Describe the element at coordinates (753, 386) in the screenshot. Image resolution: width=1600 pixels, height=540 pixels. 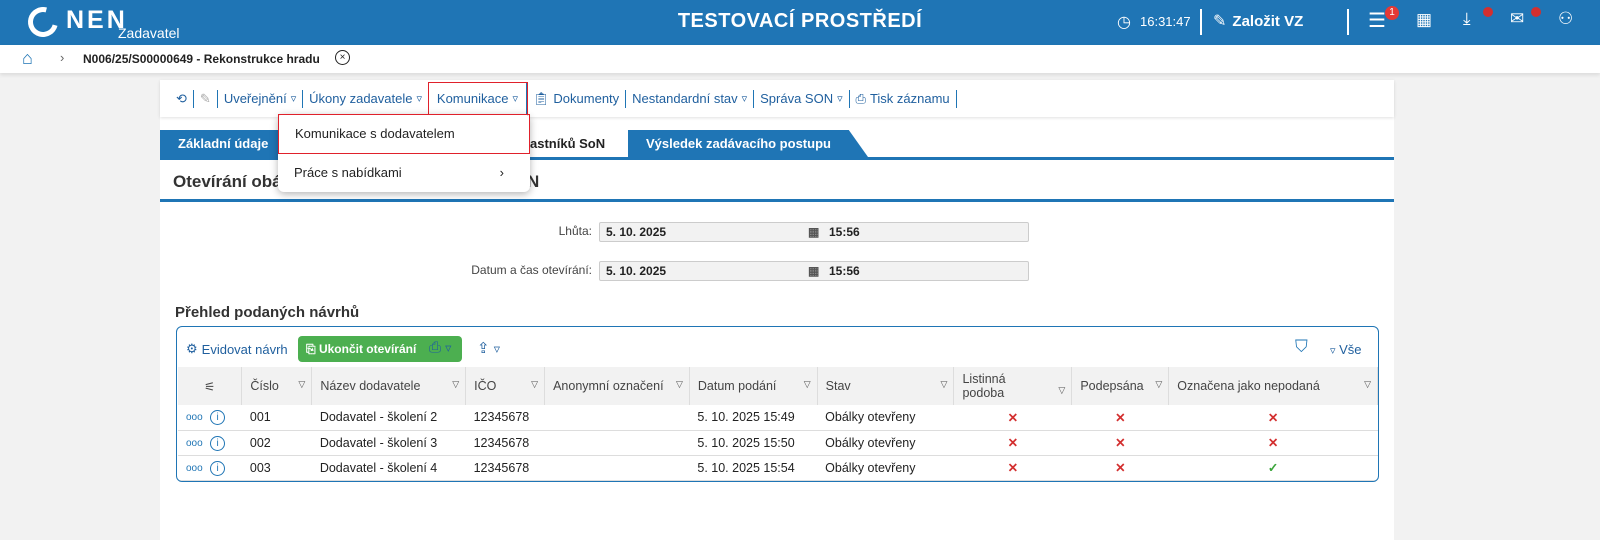
I see `column-header: Datum podání ▽` at that location.